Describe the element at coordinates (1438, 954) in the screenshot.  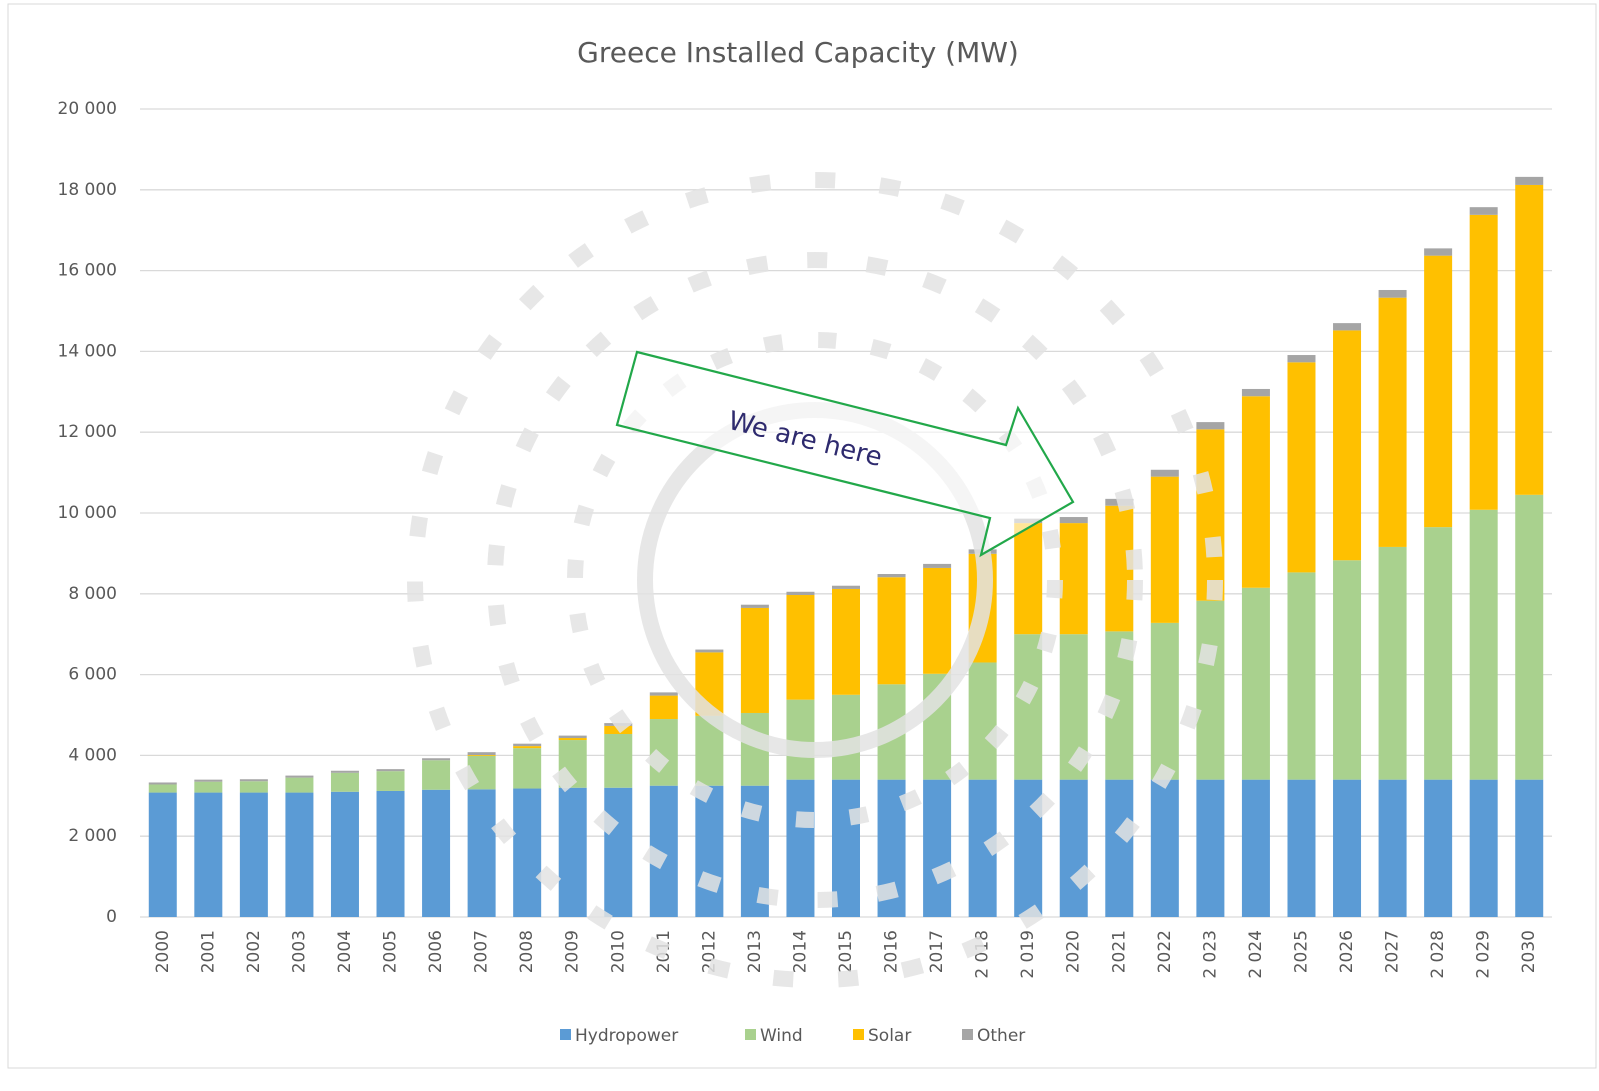
I see `x-tick-label: 2 028` at that location.